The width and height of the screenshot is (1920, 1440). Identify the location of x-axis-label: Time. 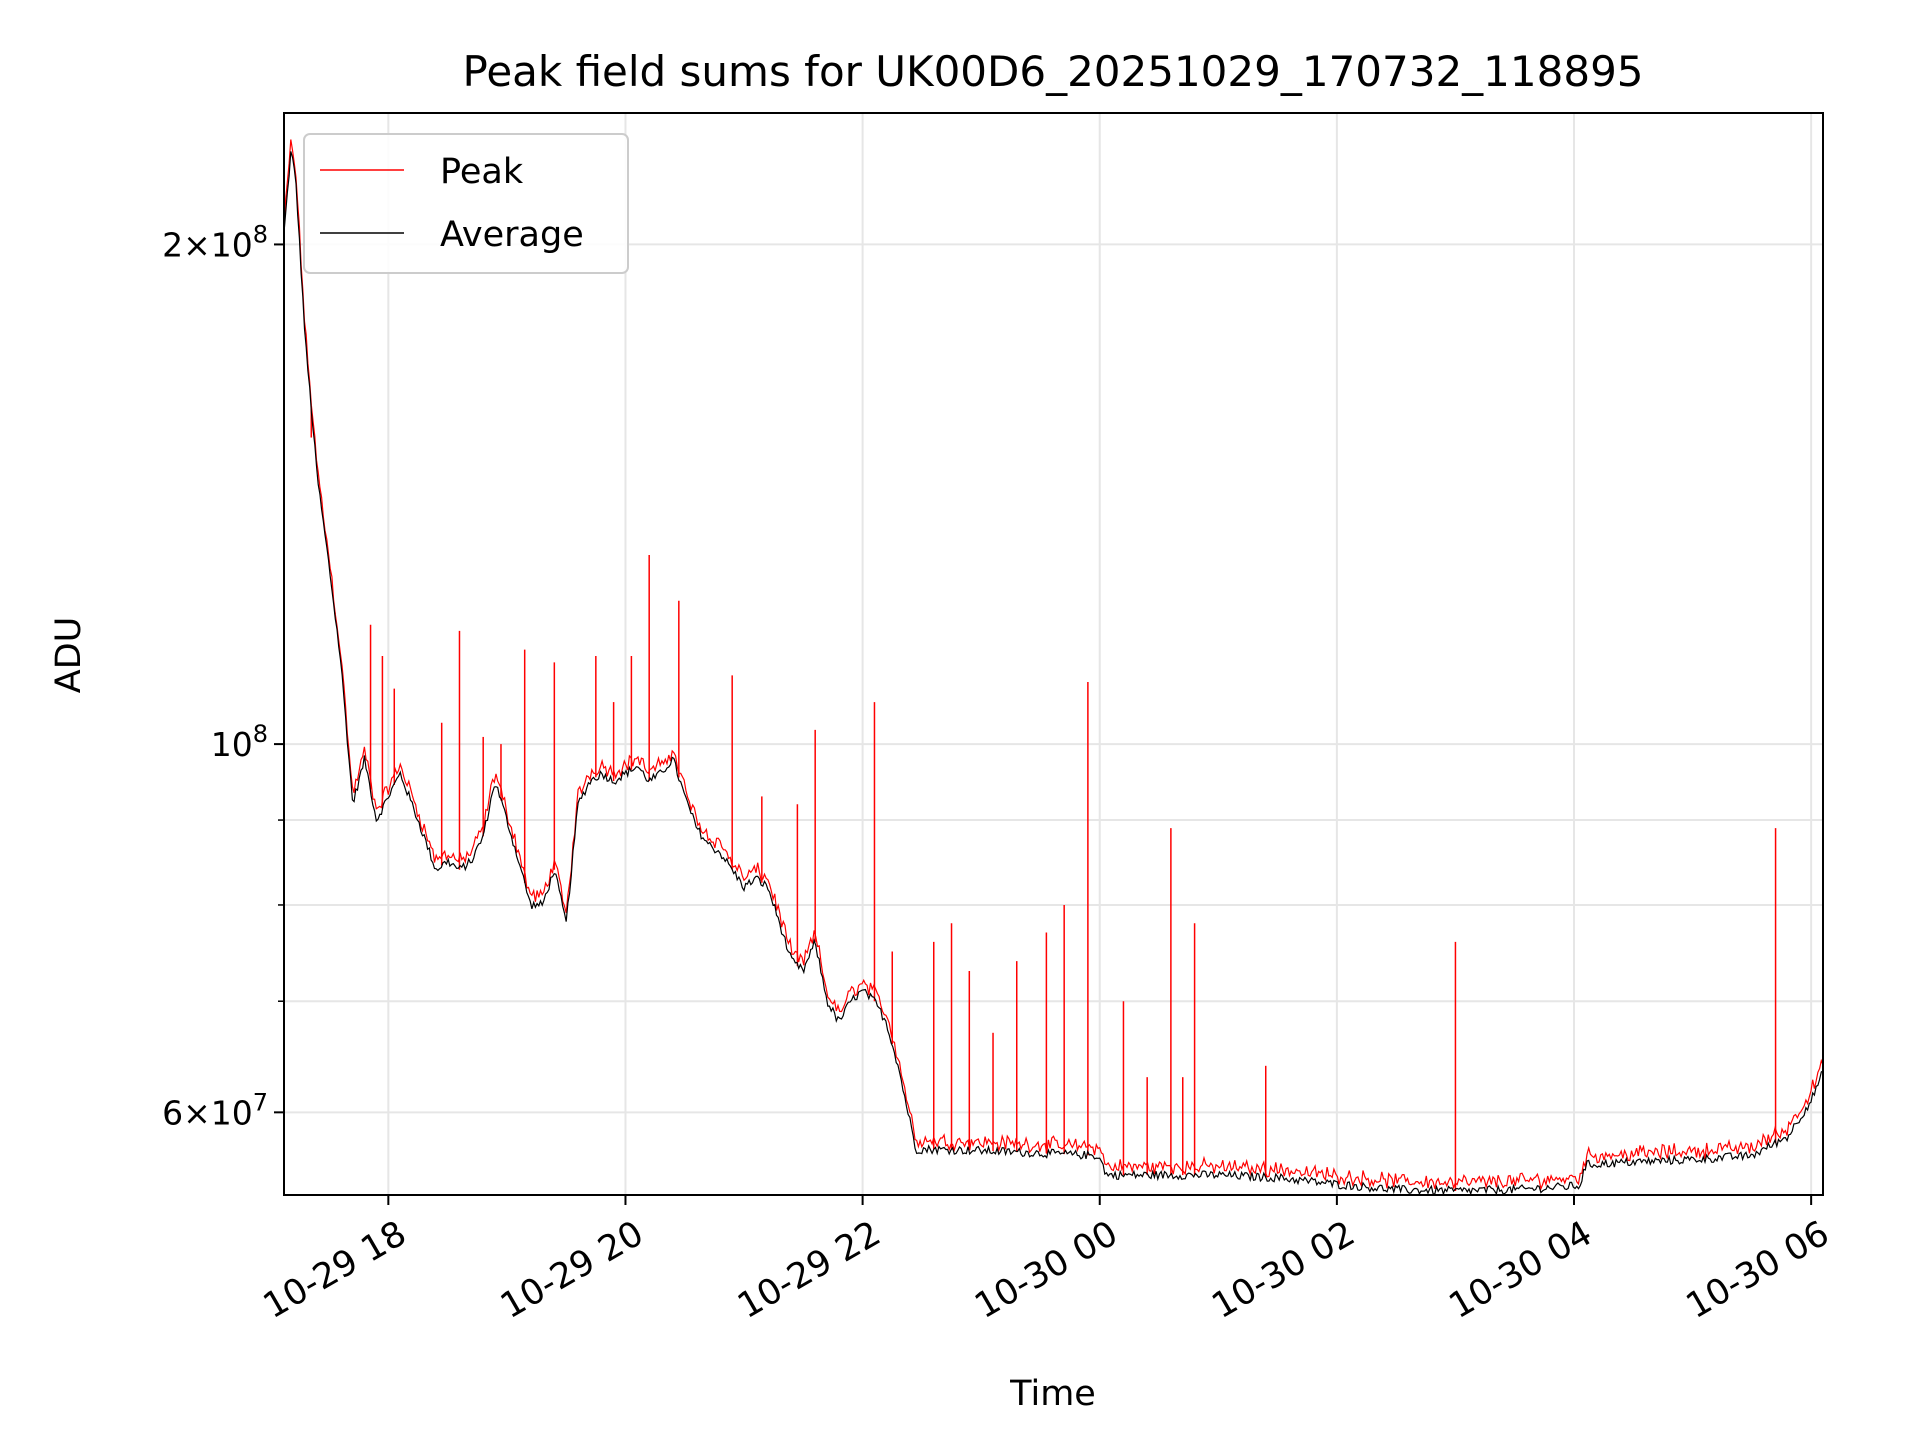
(1052, 1394).